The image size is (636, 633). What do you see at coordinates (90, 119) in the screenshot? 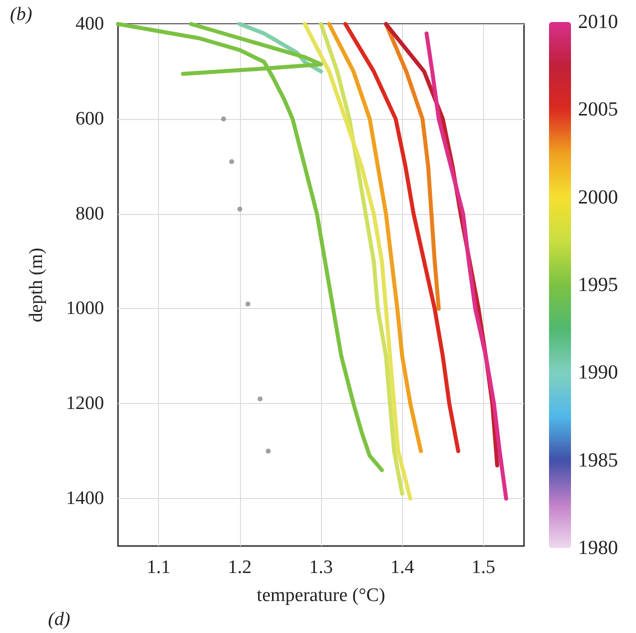
I see `y-tick-label: 600` at bounding box center [90, 119].